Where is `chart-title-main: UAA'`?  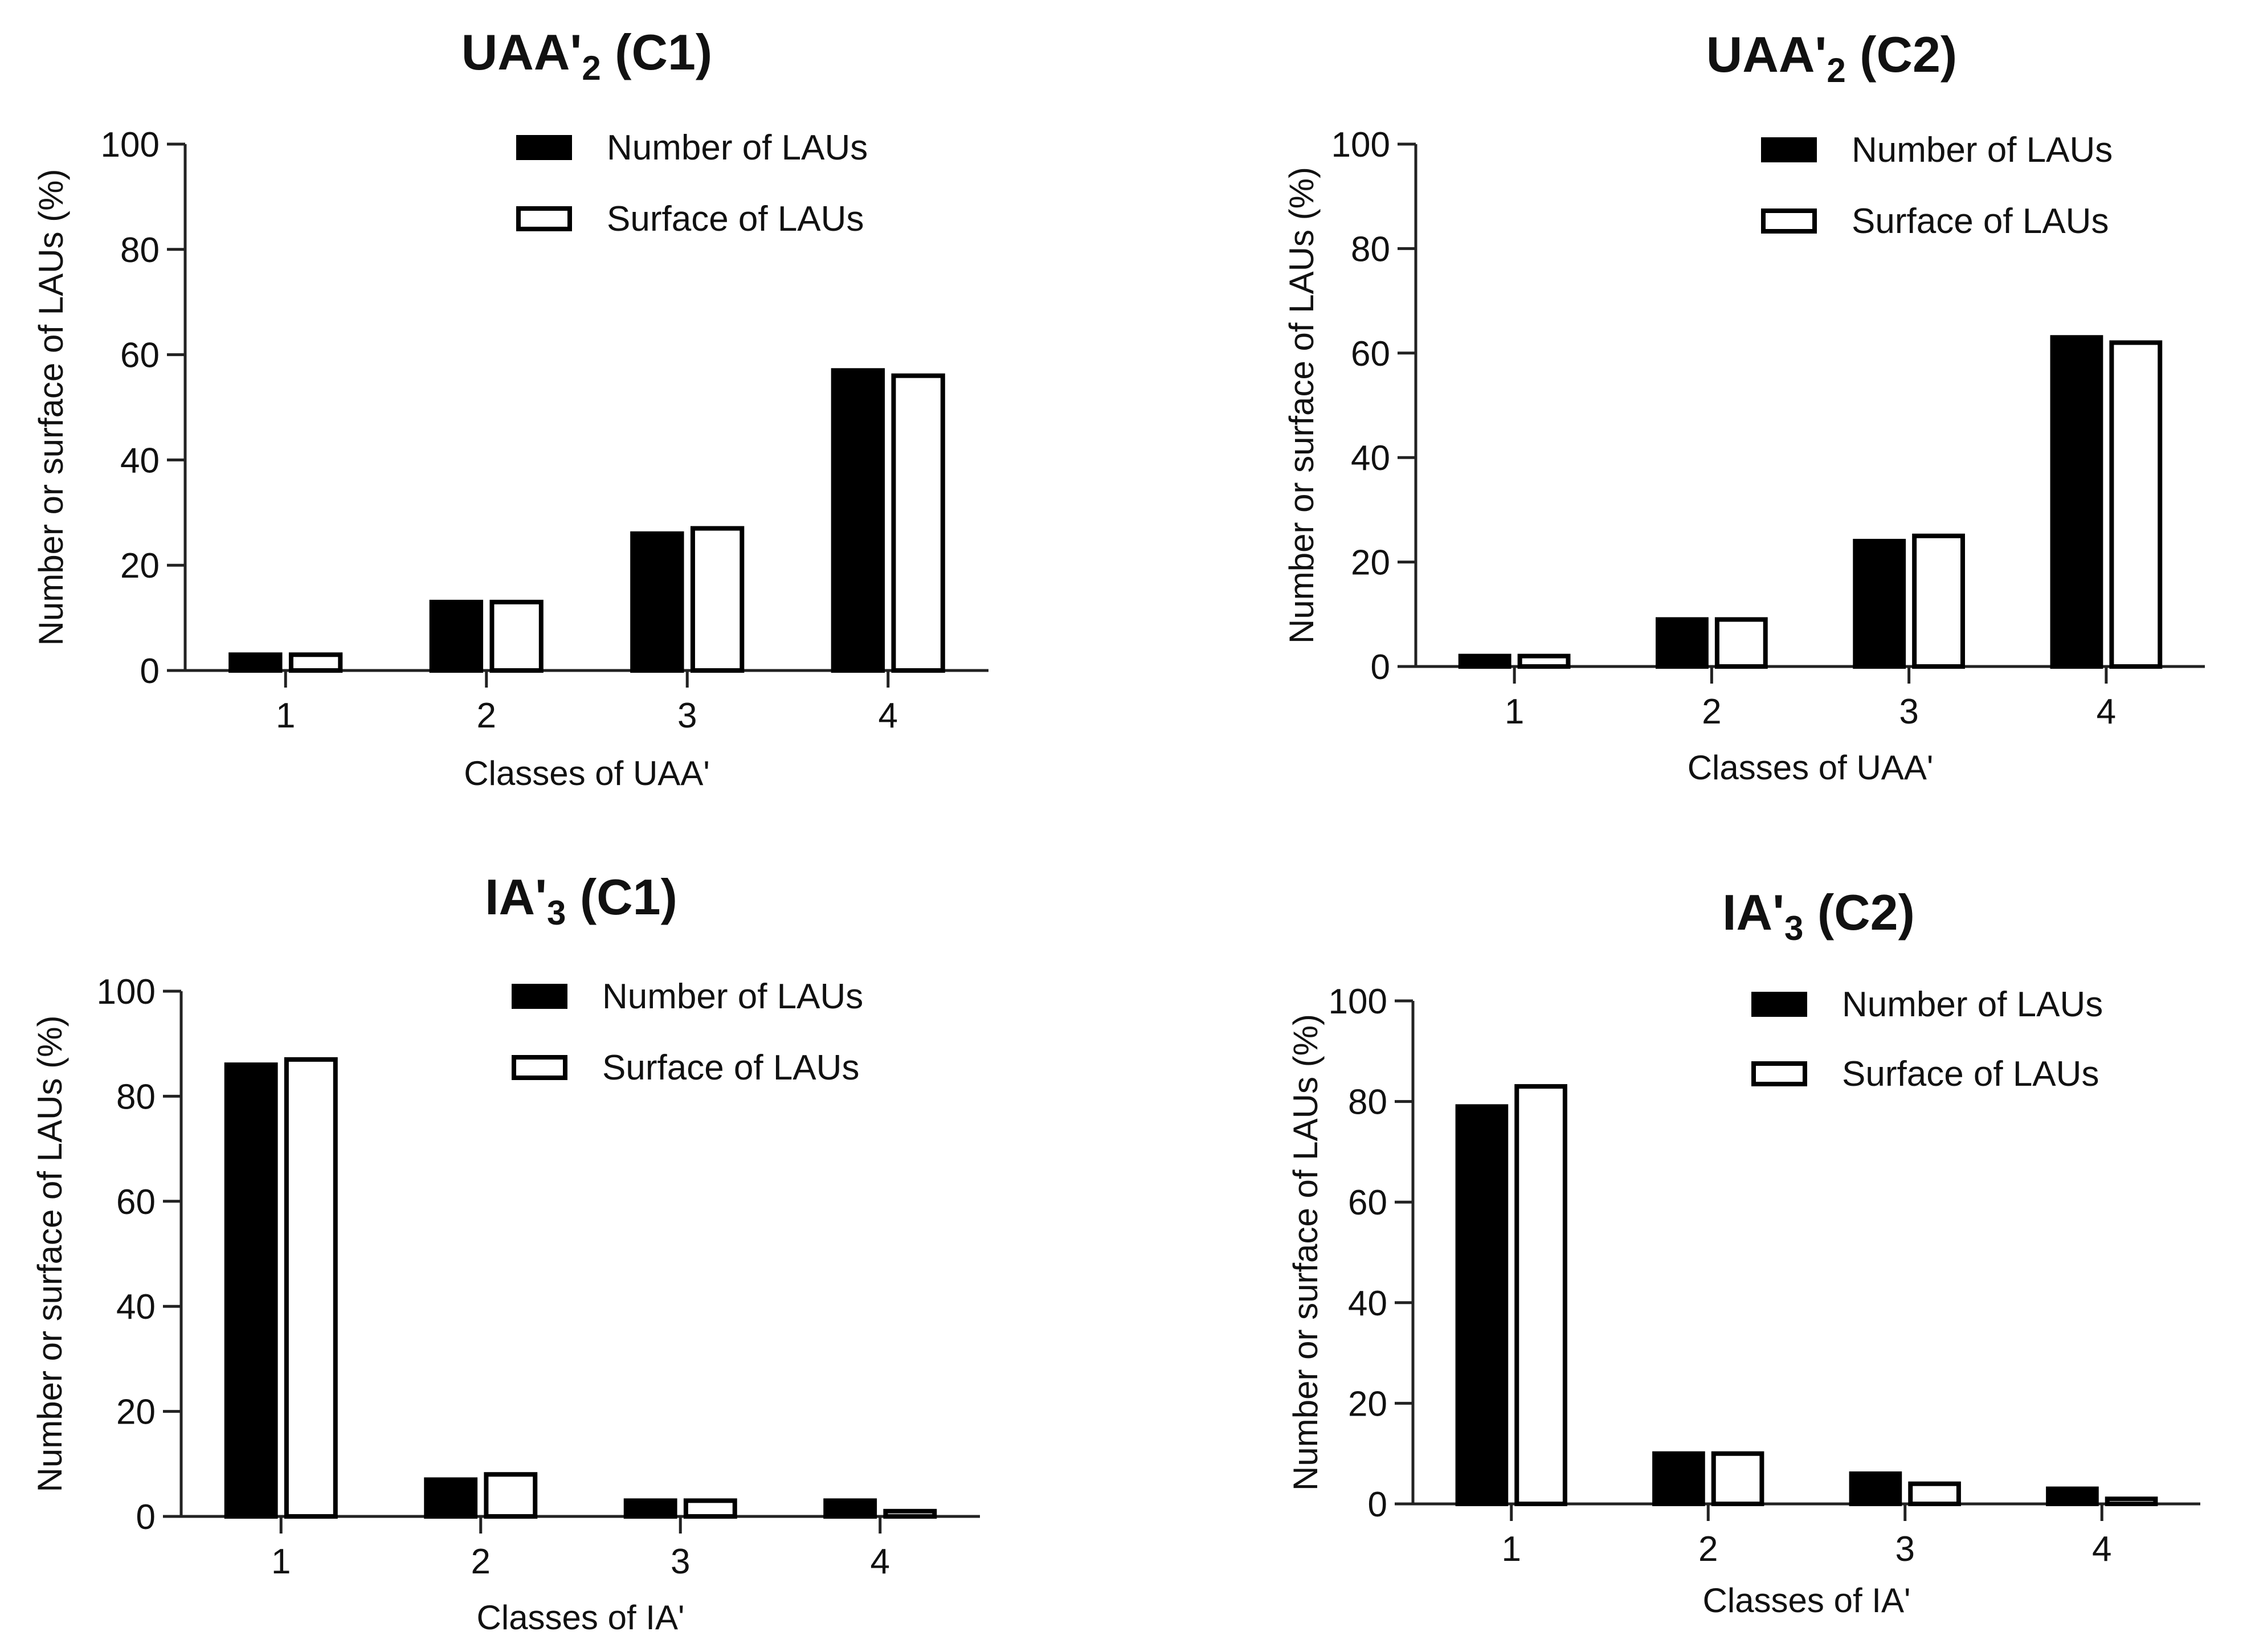 chart-title-main: UAA' is located at coordinates (1766, 54).